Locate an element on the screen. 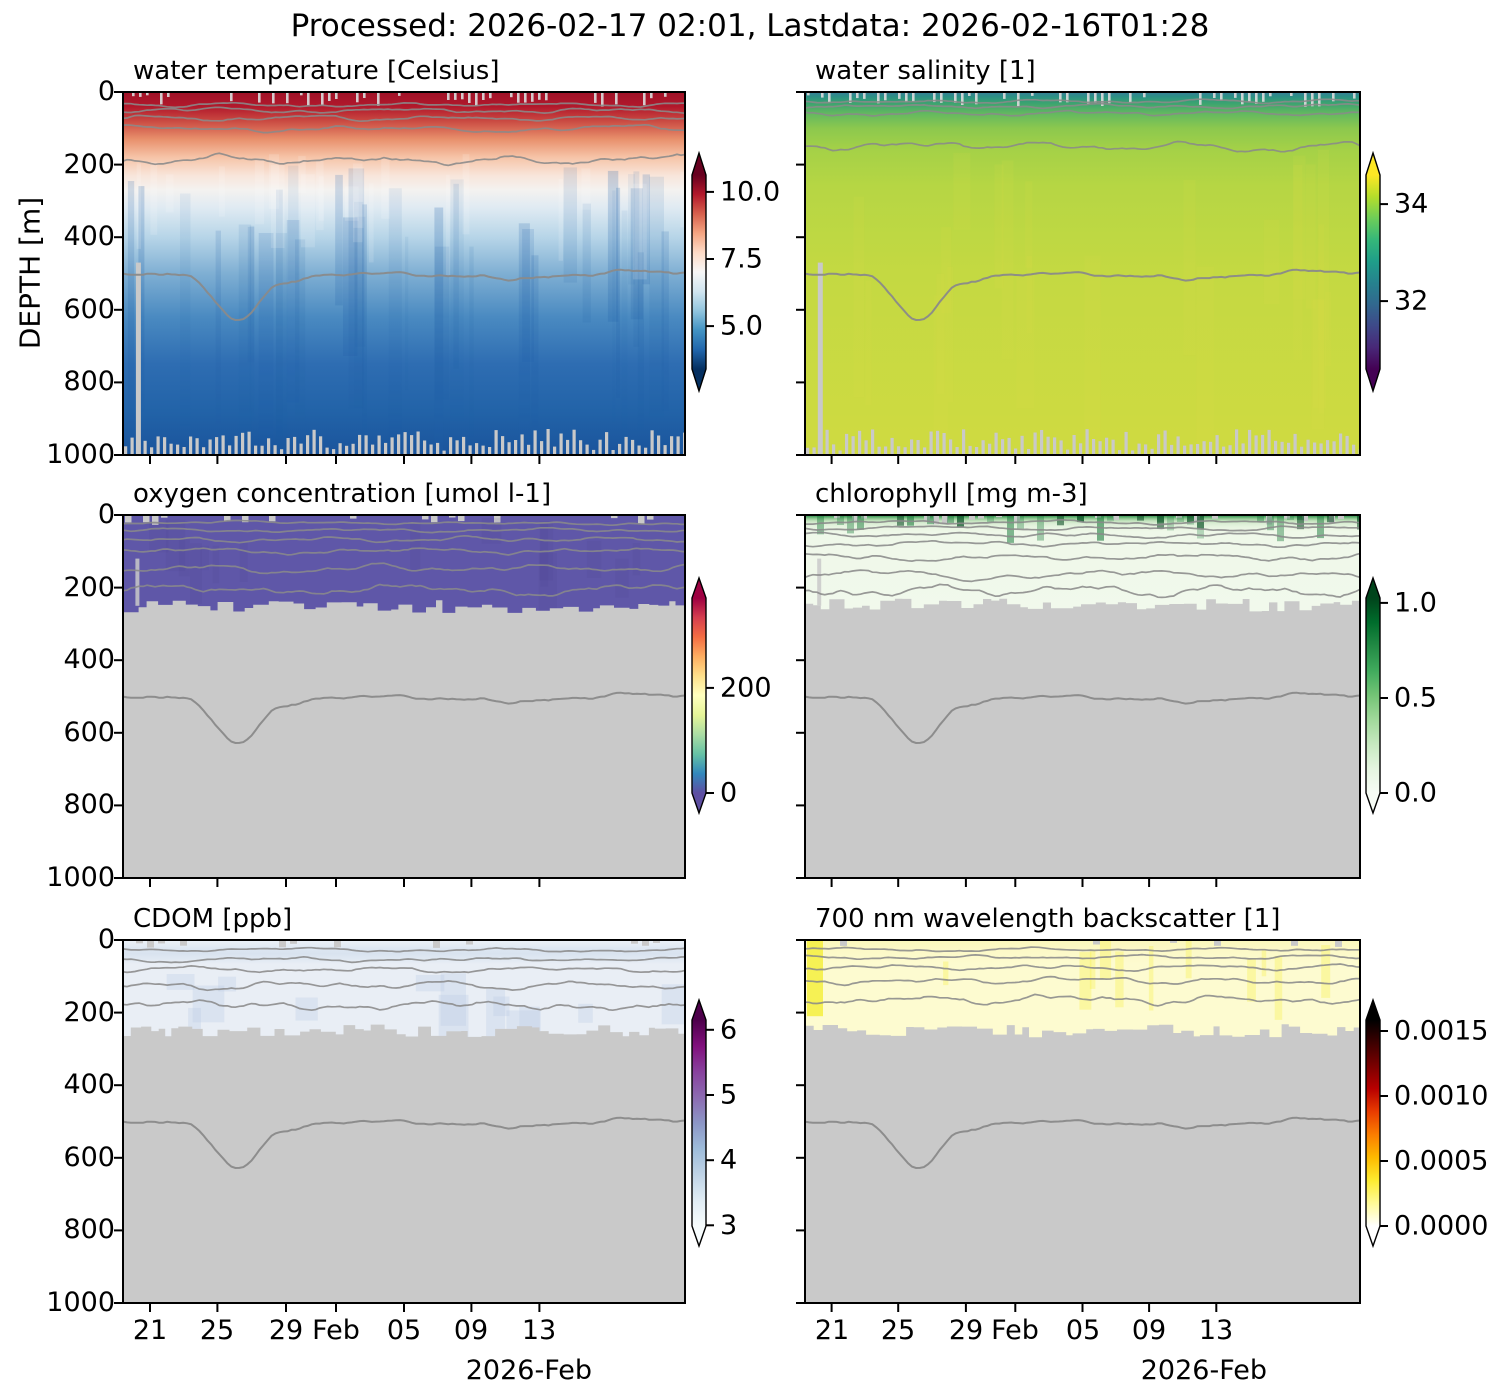  cdom-plot is located at coordinates (400, 1125).